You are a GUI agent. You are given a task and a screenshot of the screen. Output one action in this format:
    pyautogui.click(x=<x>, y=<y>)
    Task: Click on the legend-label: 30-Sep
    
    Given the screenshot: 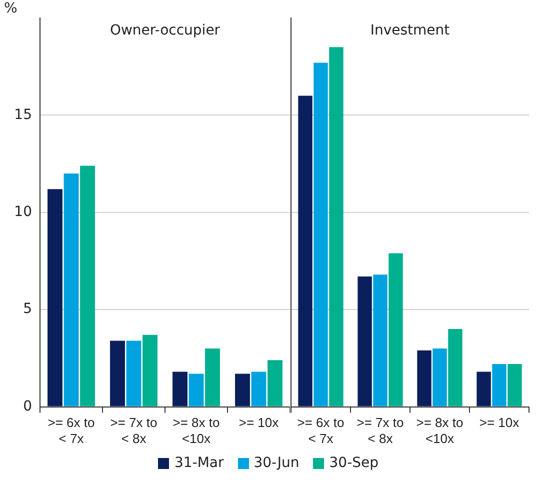 What is the action you would take?
    pyautogui.click(x=354, y=463)
    